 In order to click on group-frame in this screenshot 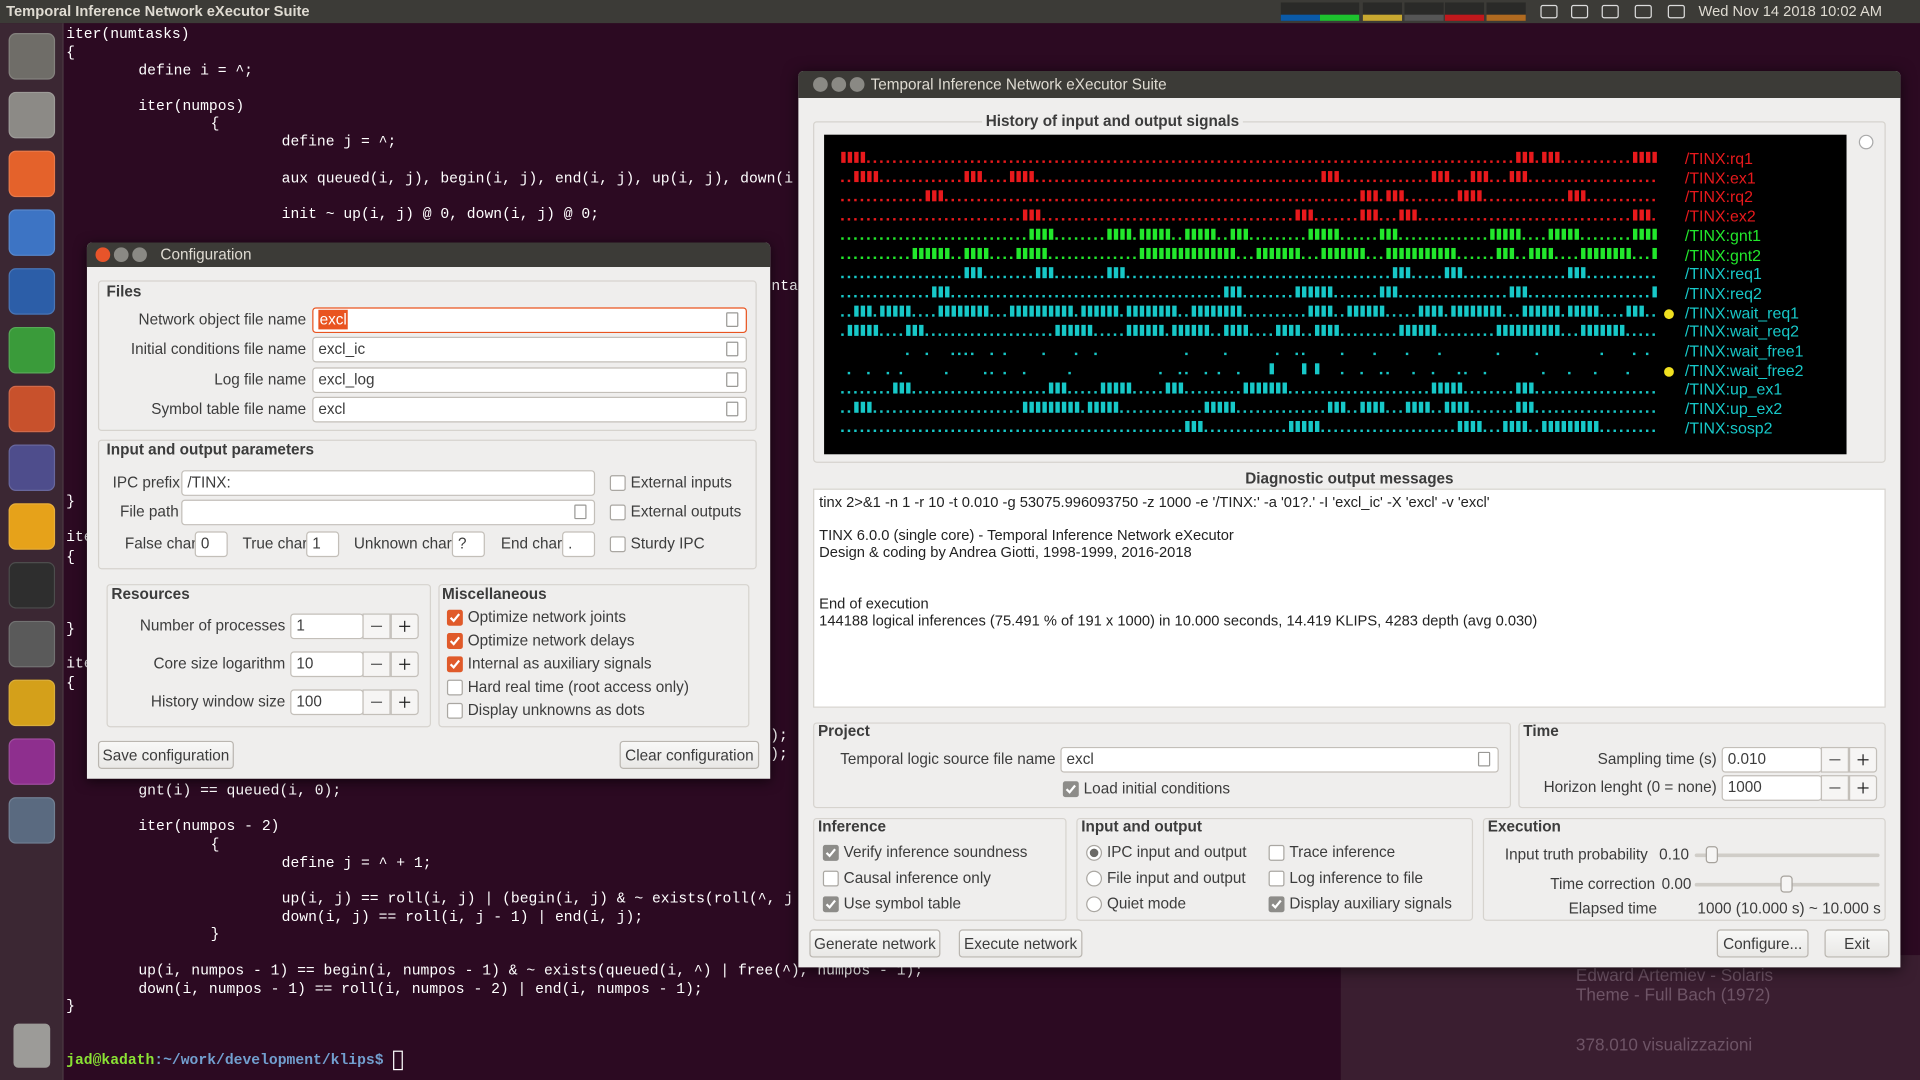, I will do `click(427, 504)`.